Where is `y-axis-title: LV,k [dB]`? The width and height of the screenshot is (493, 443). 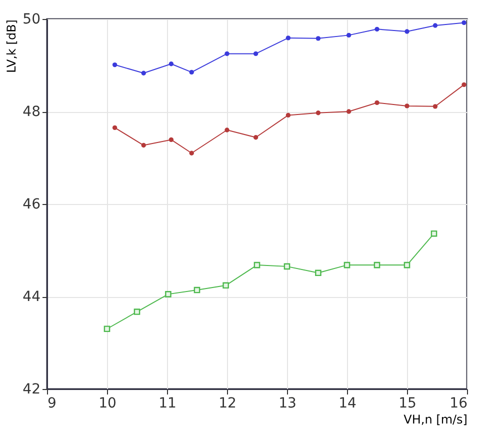 y-axis-title: LV,k [dB] is located at coordinates (11, 46).